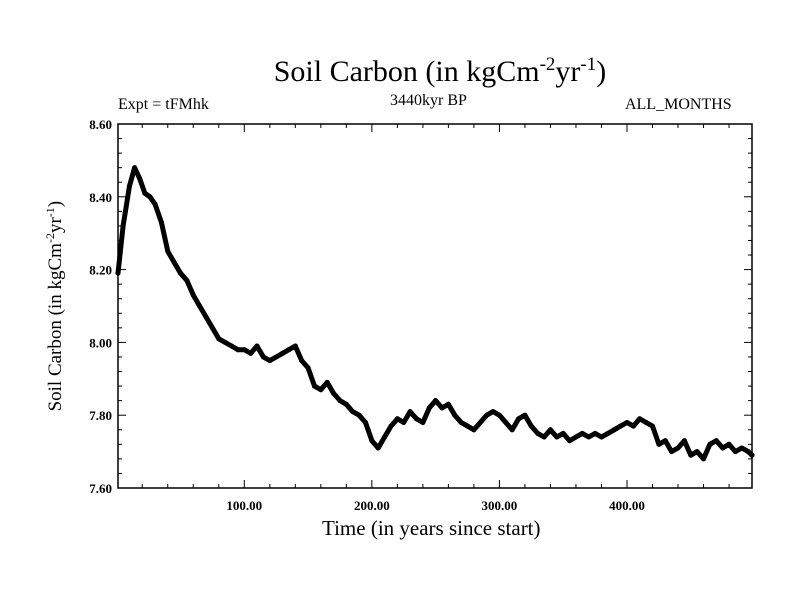 This screenshot has height=600, width=800. What do you see at coordinates (100, 342) in the screenshot?
I see `y-tick-label: 8.00` at bounding box center [100, 342].